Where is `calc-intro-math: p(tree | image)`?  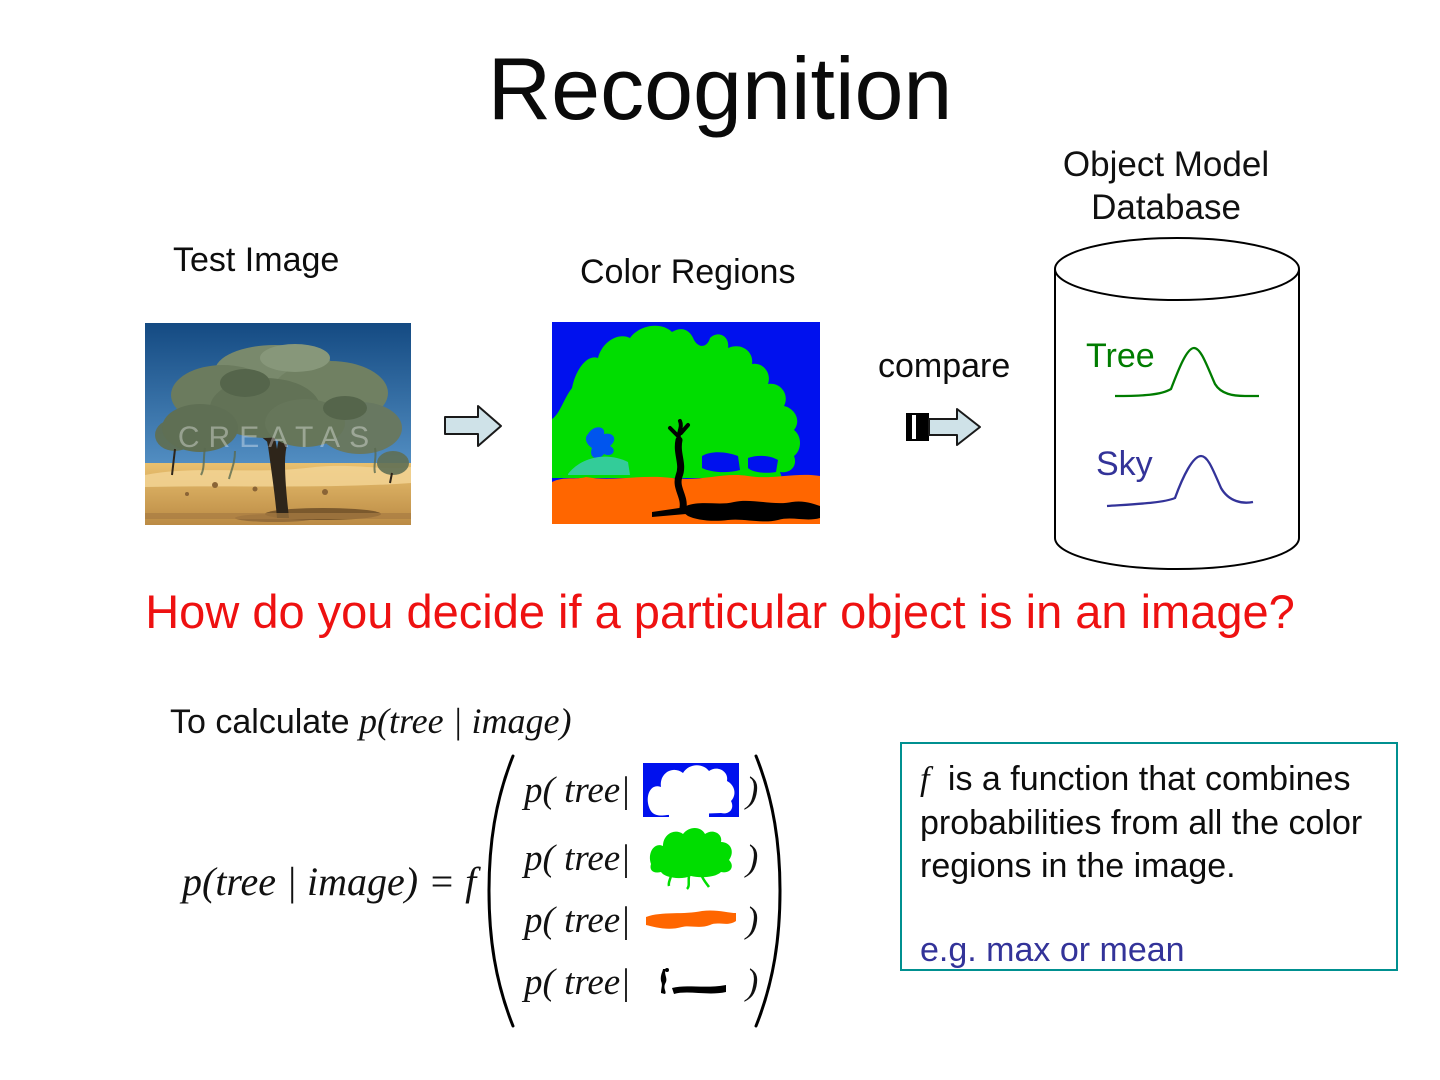
calc-intro-math: p(tree | image) is located at coordinates (465, 721).